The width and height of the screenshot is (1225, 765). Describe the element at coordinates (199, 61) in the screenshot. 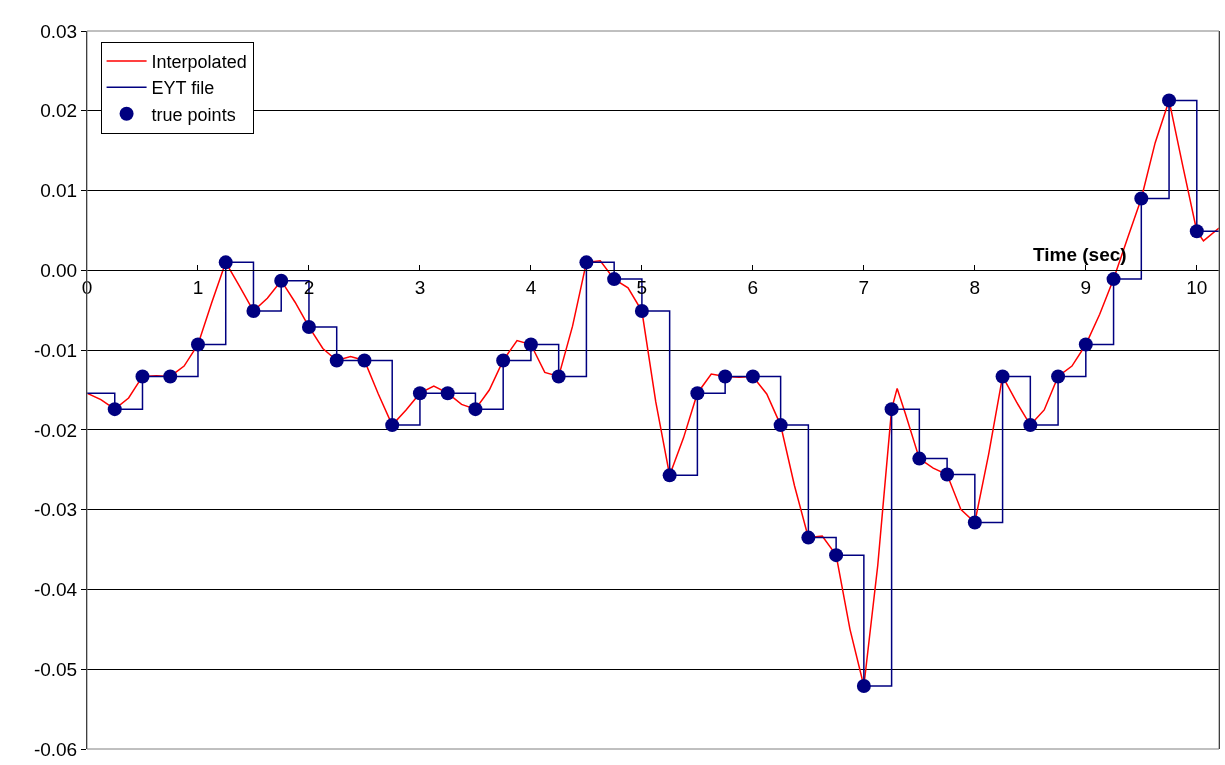

I see `legend-label: Interpolated` at that location.